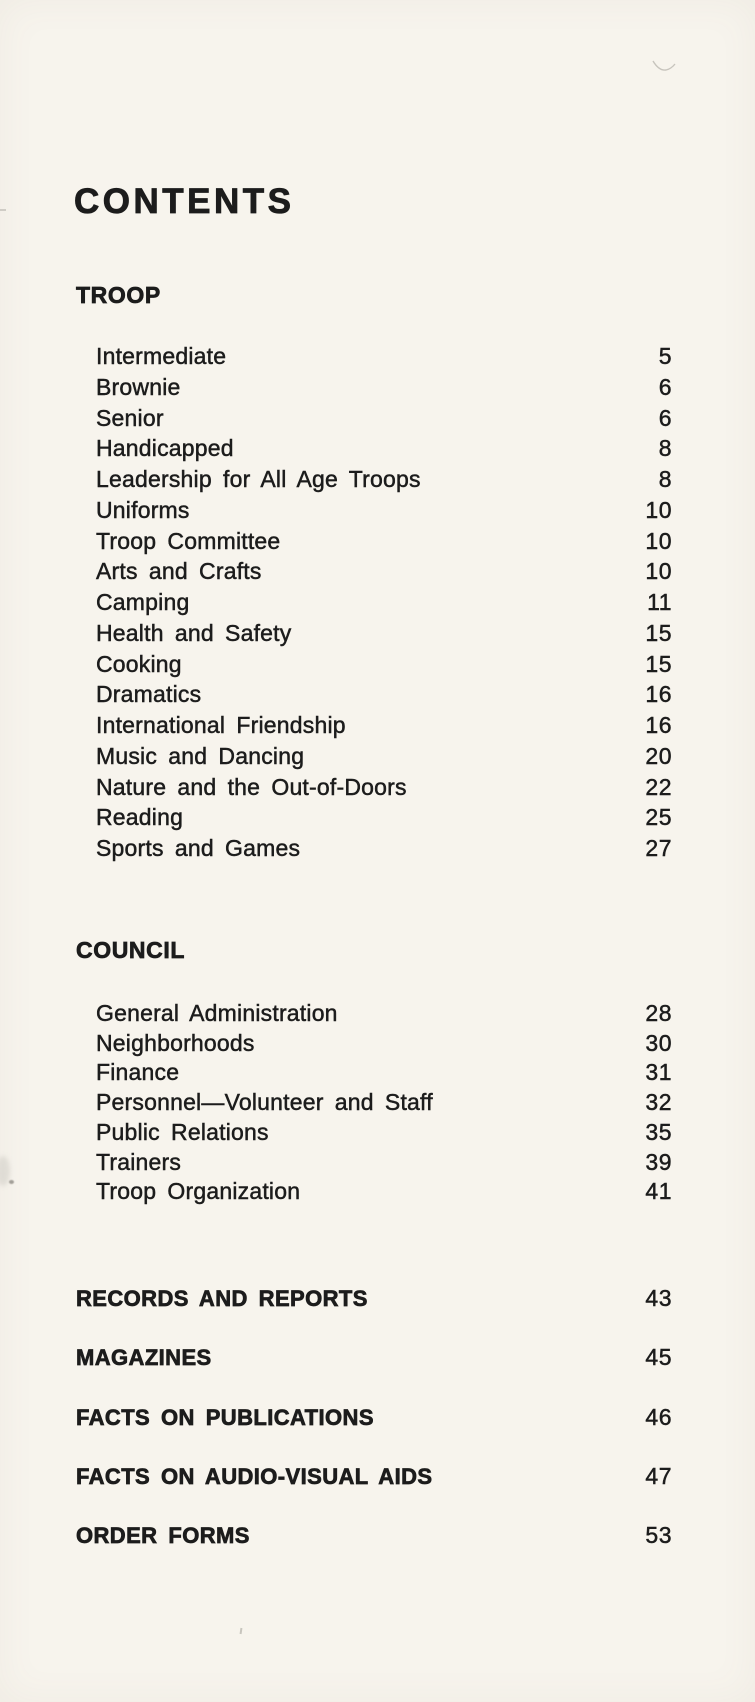  What do you see at coordinates (161, 356) in the screenshot?
I see `toc-item-label: Intermediate` at bounding box center [161, 356].